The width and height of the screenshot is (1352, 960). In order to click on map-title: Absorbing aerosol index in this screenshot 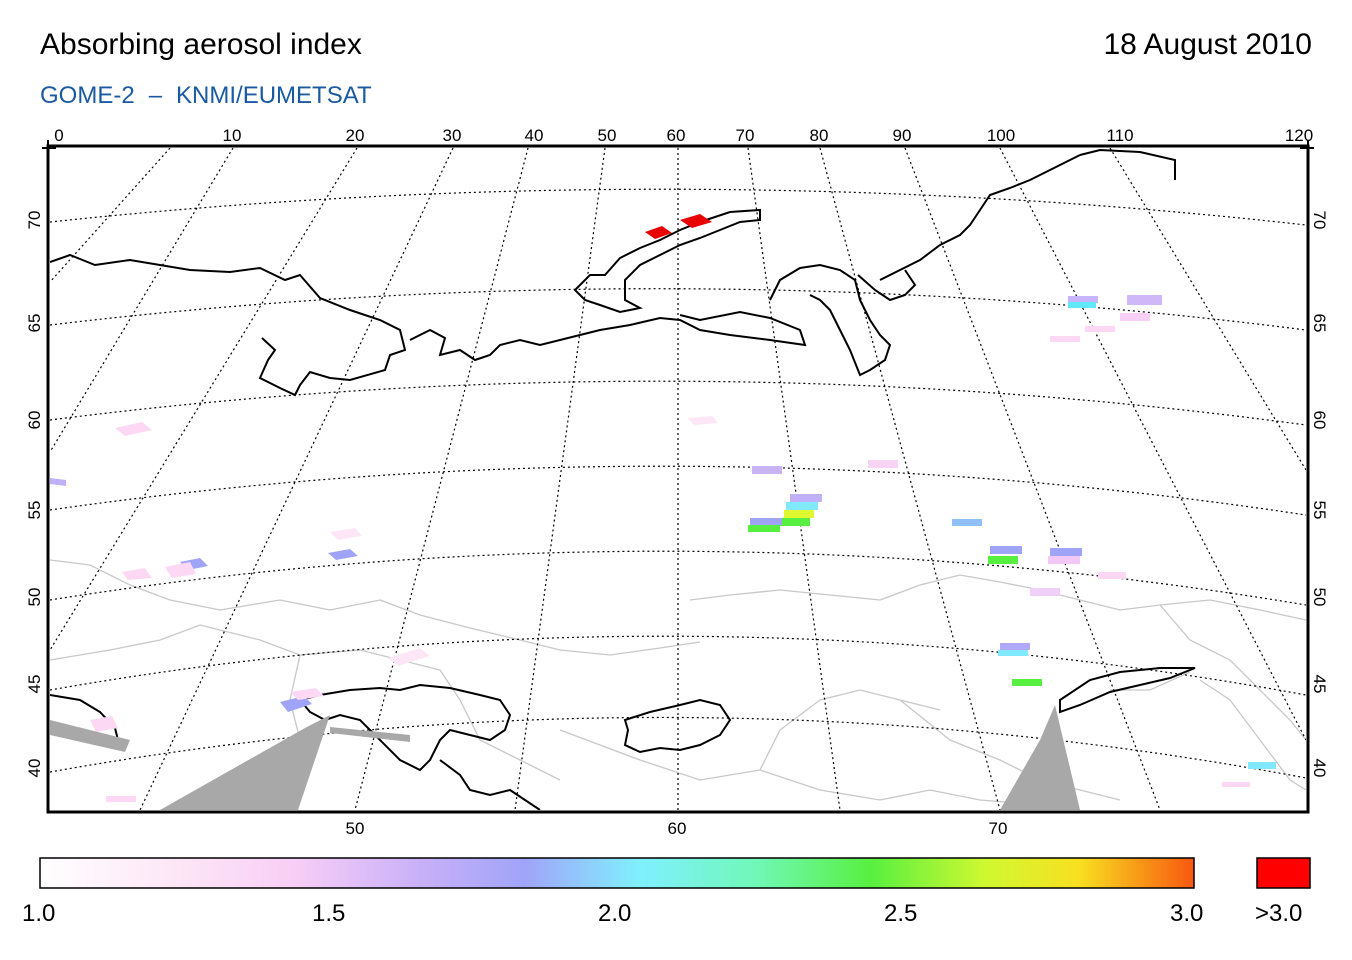, I will do `click(201, 44)`.